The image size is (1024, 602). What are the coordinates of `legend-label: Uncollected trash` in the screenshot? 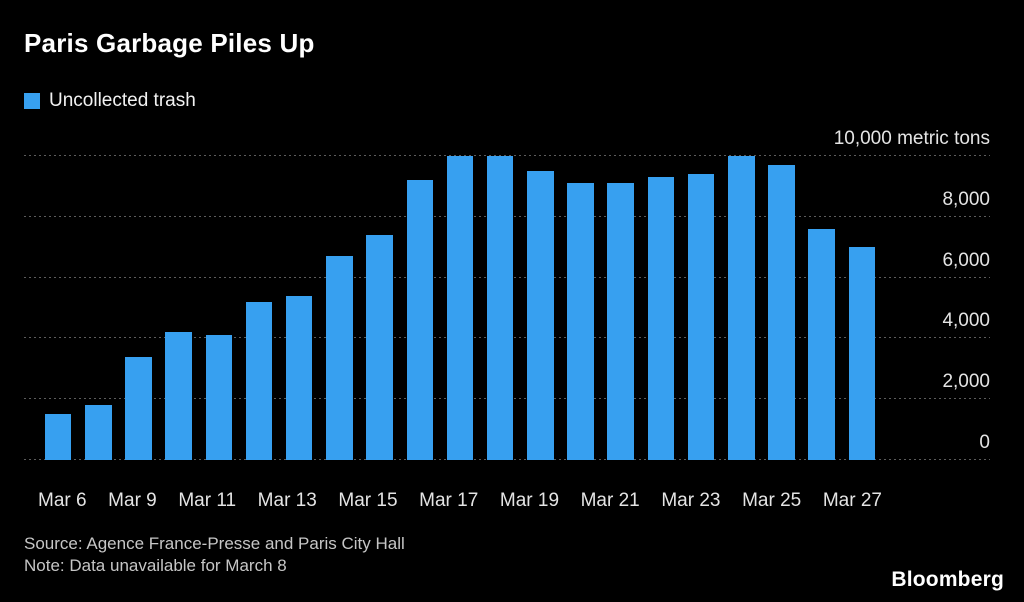 It's located at (122, 100).